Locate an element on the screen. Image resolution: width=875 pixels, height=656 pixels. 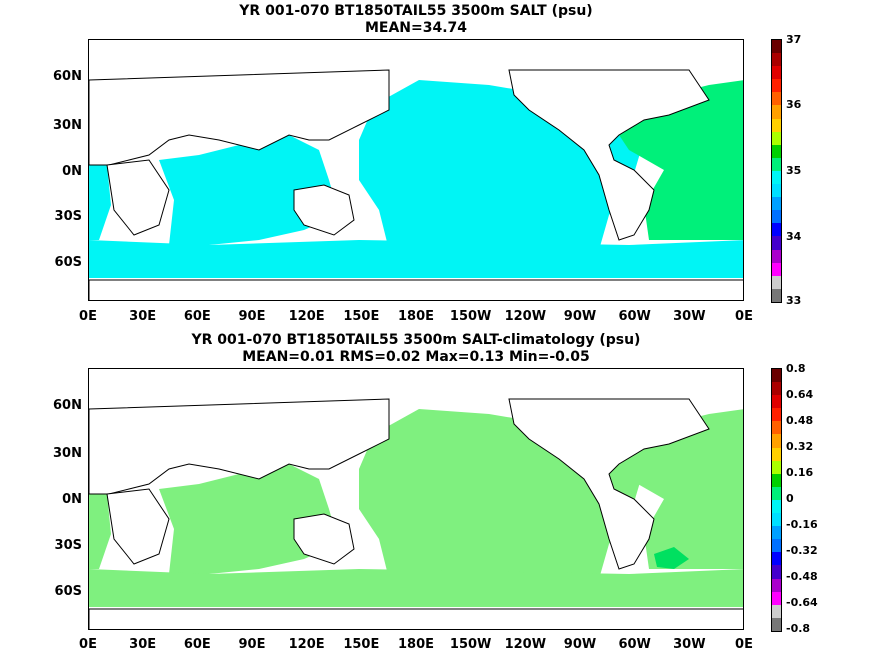
anomaly-patch is located at coordinates (671, 558).